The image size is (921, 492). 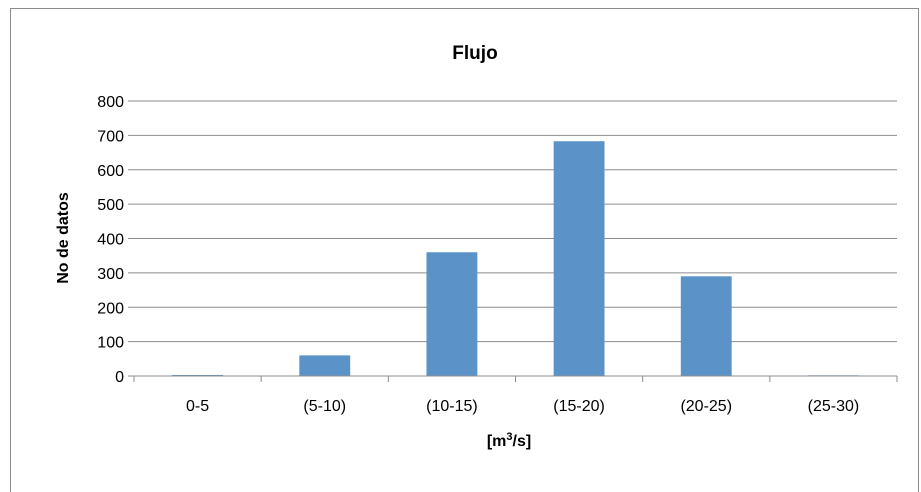 What do you see at coordinates (119, 377) in the screenshot?
I see `y-tick-label: 0` at bounding box center [119, 377].